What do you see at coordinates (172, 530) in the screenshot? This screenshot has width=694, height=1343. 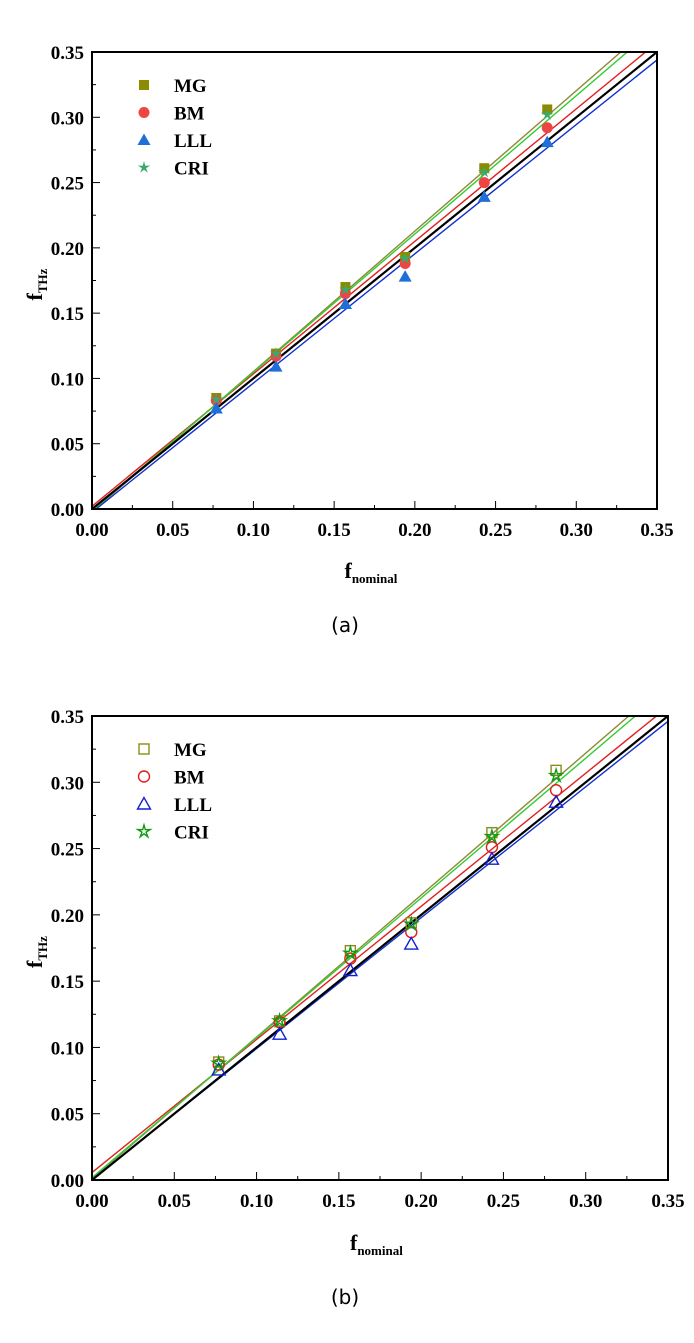 I see `x-tick-label: 0.05` at bounding box center [172, 530].